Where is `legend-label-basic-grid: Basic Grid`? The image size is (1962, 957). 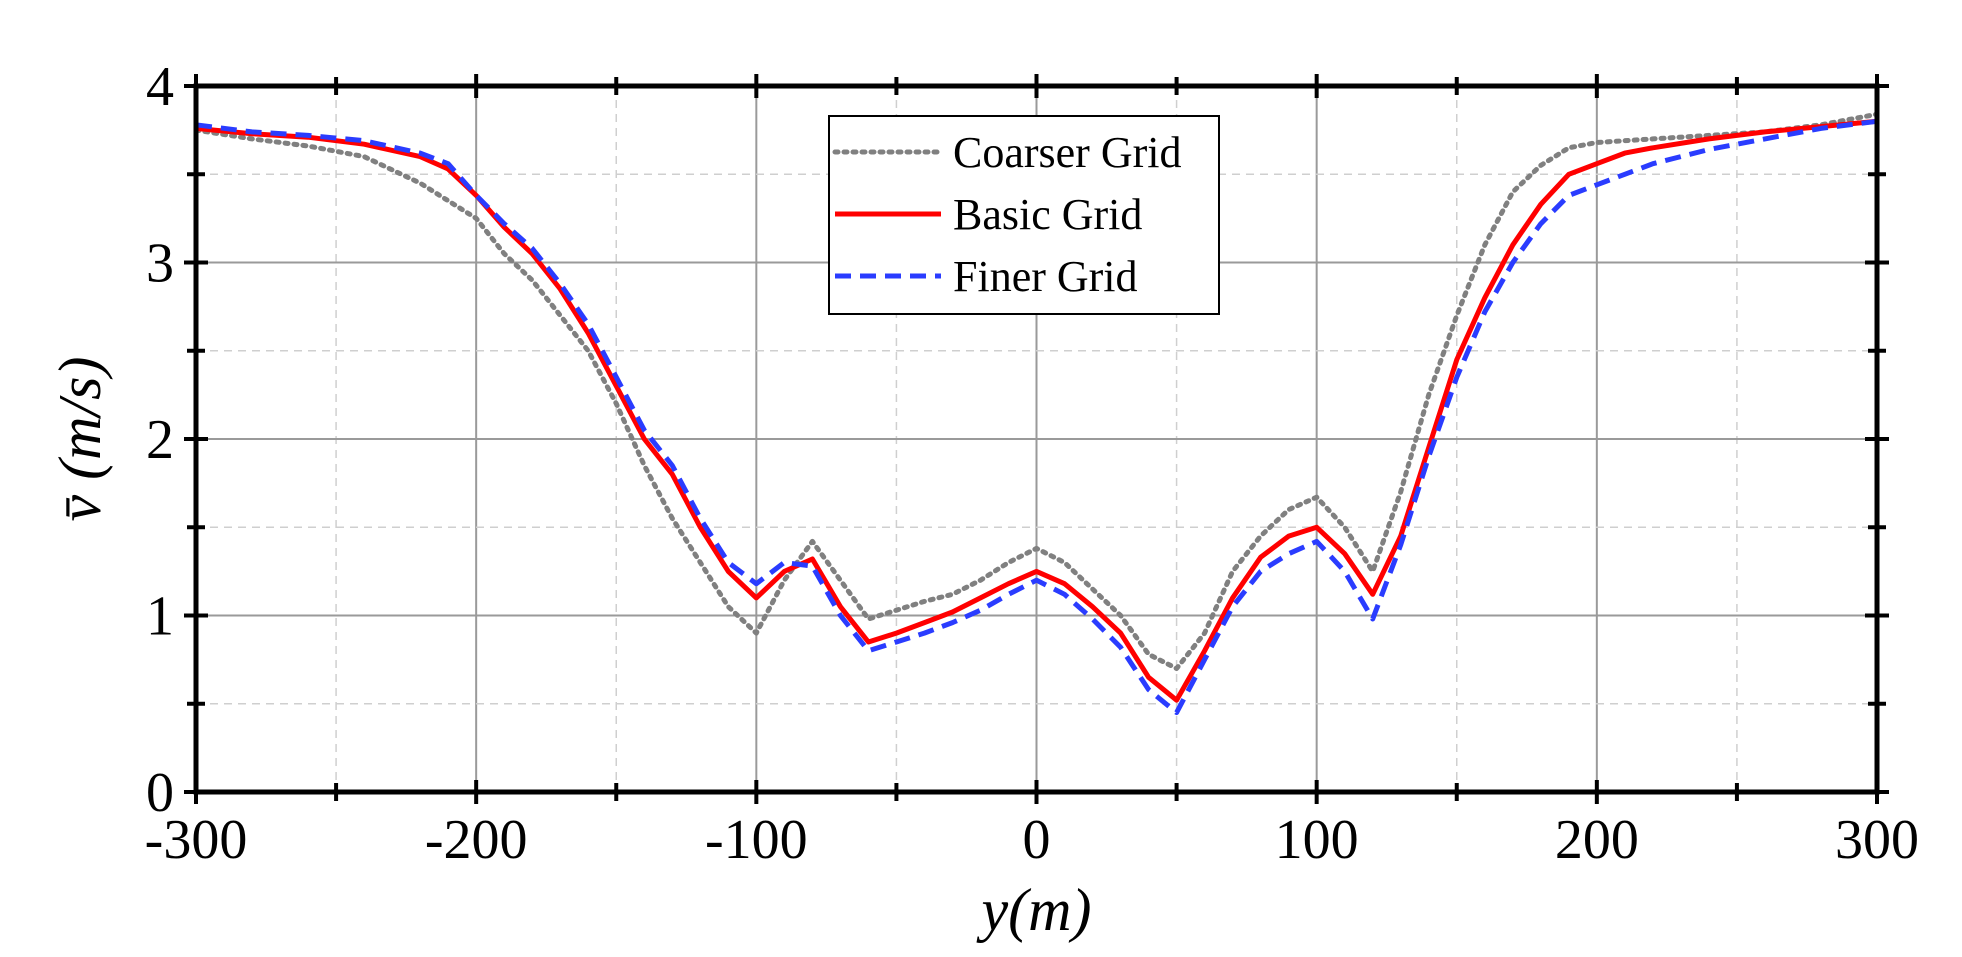
legend-label-basic-grid: Basic Grid is located at coordinates (1047, 214).